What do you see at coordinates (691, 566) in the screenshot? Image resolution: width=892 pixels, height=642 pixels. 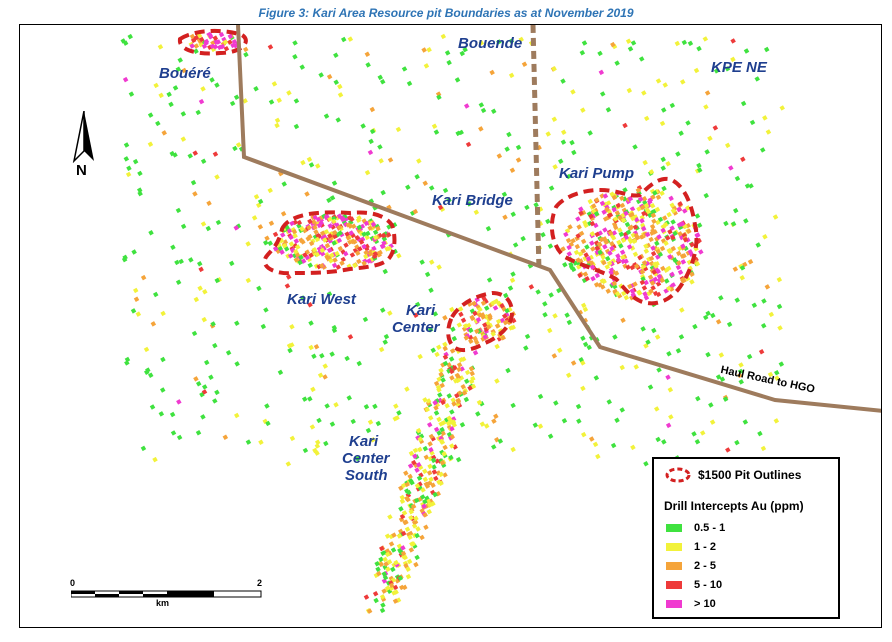 I see `legend-item: 2 - 5` at bounding box center [691, 566].